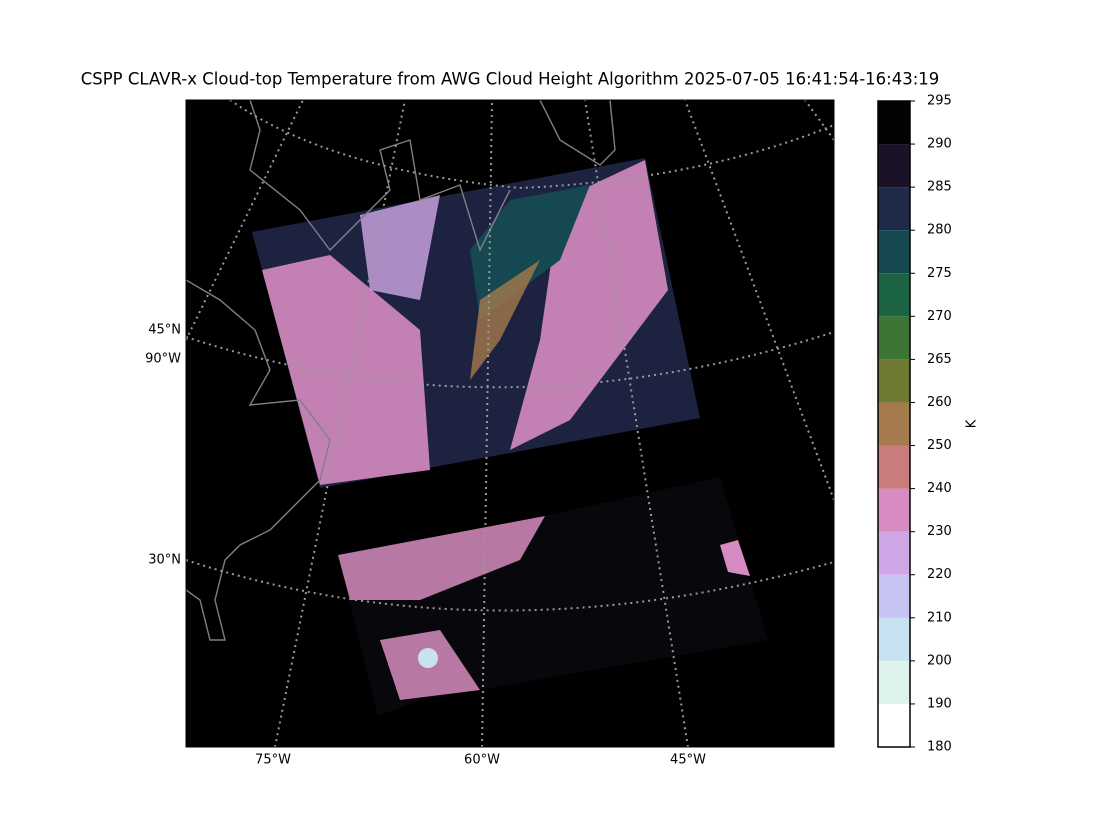 The height and width of the screenshot is (840, 1120). I want to click on colorbar-tick-label: 265, so click(939, 359).